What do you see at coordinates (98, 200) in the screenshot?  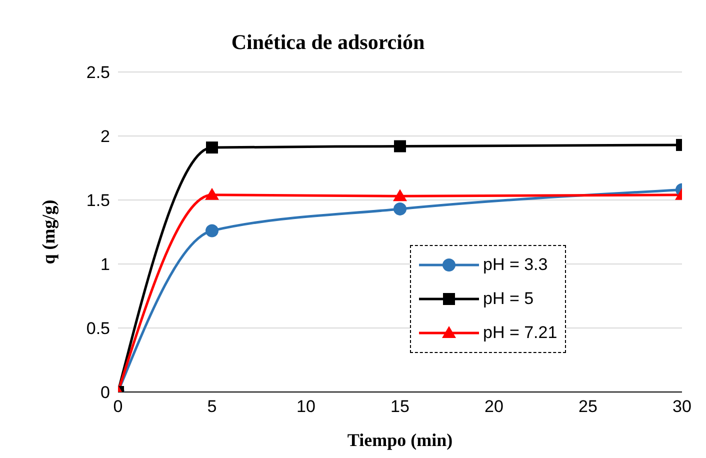 I see `y-tick-label: 1.5` at bounding box center [98, 200].